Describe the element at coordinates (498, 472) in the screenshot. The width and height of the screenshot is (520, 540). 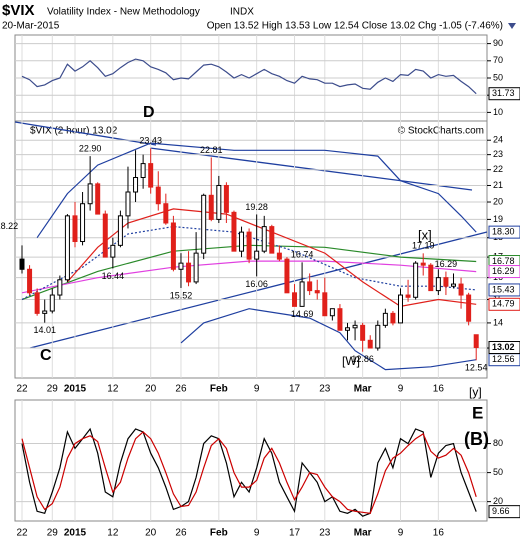
I see `y-tick-label: 50` at that location.